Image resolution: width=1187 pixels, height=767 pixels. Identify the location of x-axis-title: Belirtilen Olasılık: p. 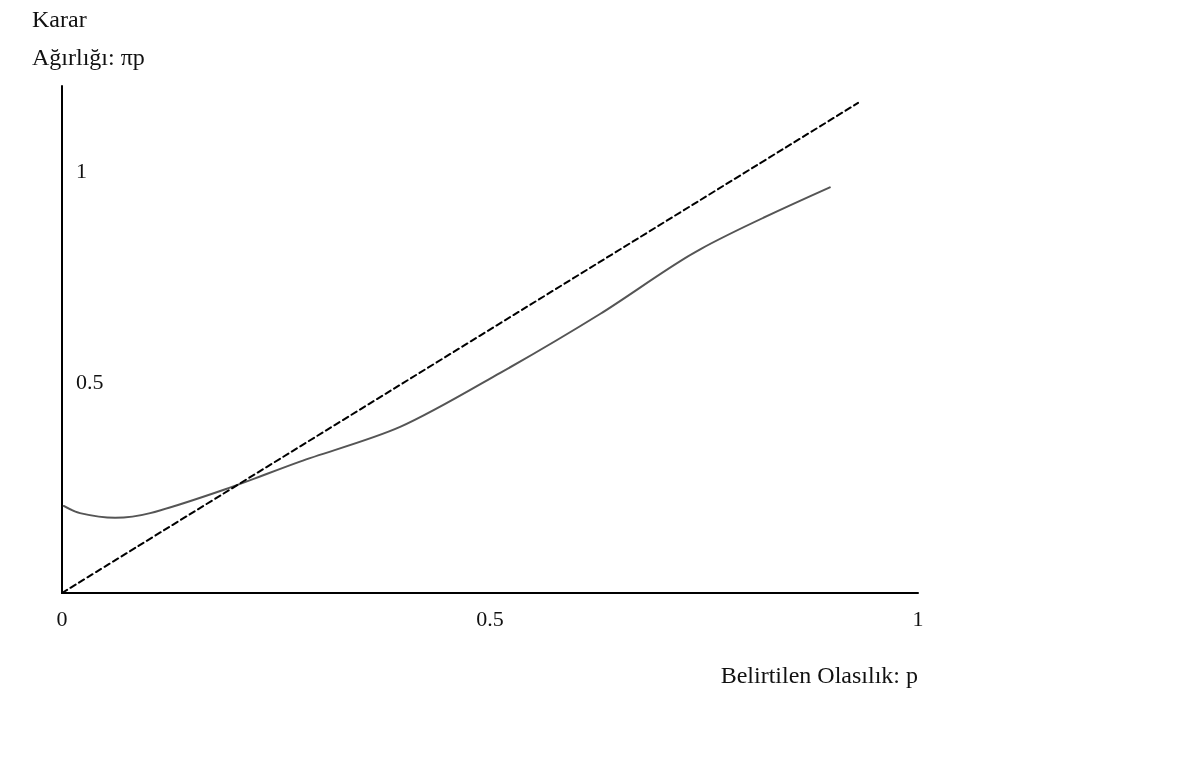
(819, 675).